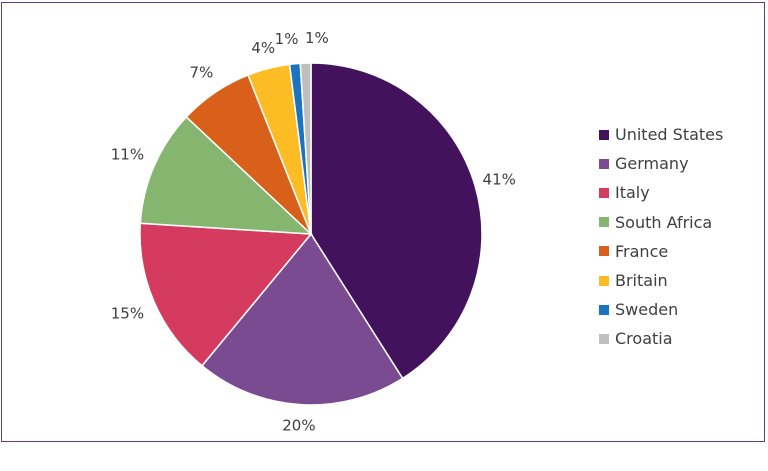 The width and height of the screenshot is (768, 471). I want to click on legend-label: France, so click(642, 251).